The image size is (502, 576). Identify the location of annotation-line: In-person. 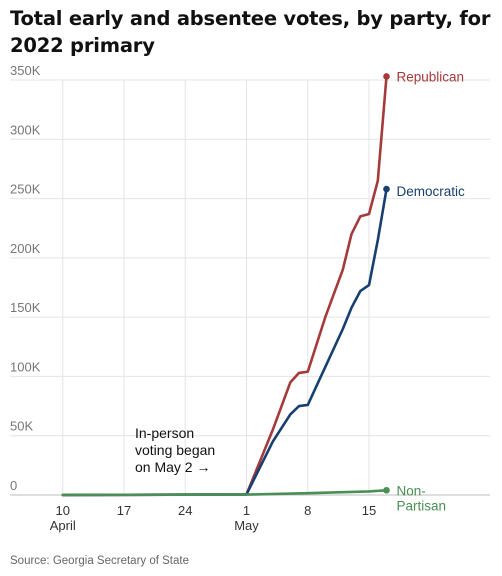
(164, 433).